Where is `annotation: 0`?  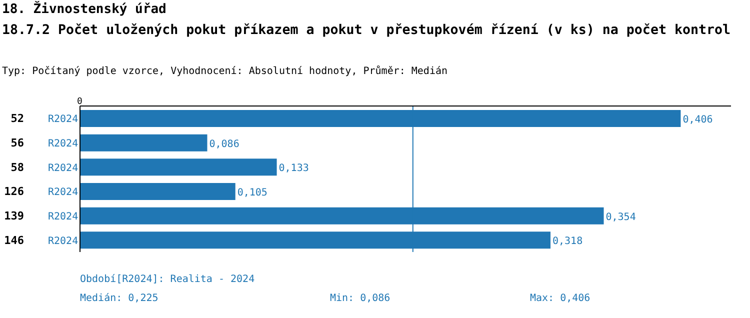
annotation: 0 is located at coordinates (79, 102).